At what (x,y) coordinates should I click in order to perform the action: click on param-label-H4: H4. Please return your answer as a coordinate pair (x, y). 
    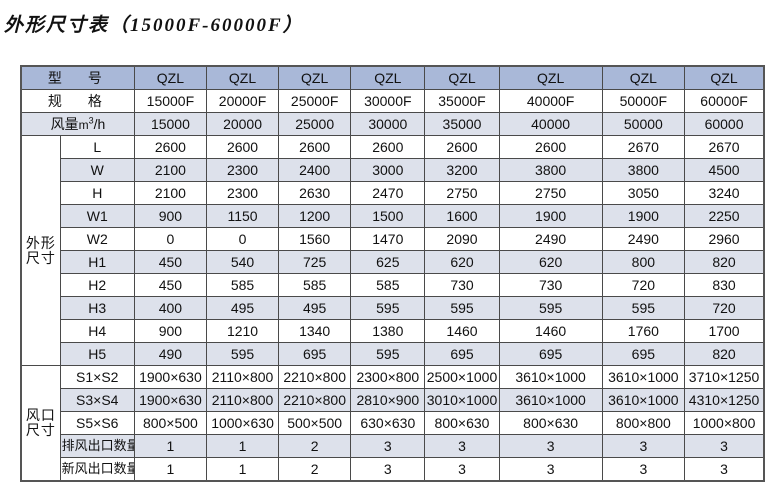
    Looking at the image, I should click on (97, 331).